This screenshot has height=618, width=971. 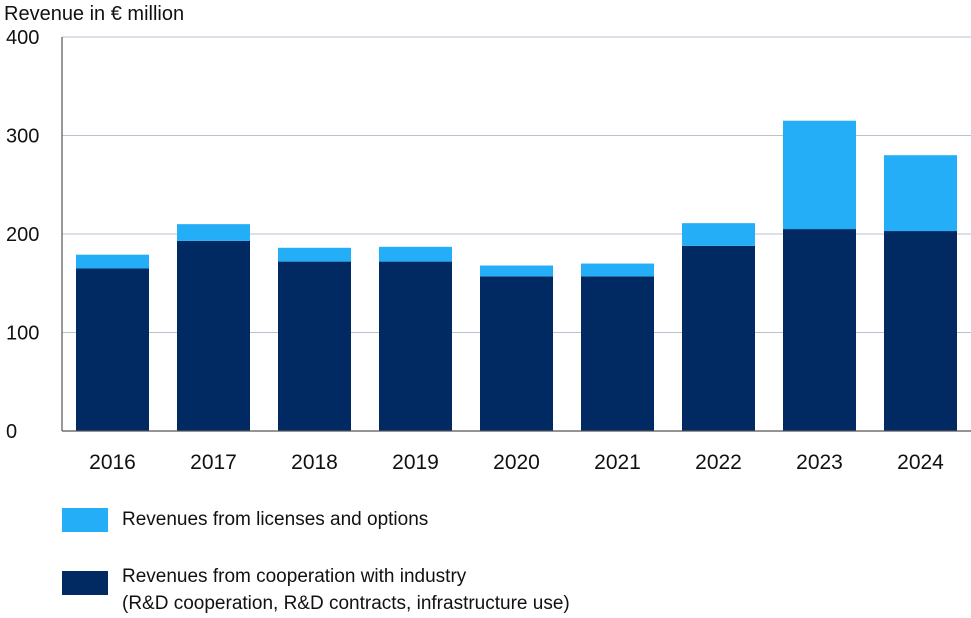 What do you see at coordinates (294, 576) in the screenshot?
I see `legend-label-line: Revenues from cooperation with industry` at bounding box center [294, 576].